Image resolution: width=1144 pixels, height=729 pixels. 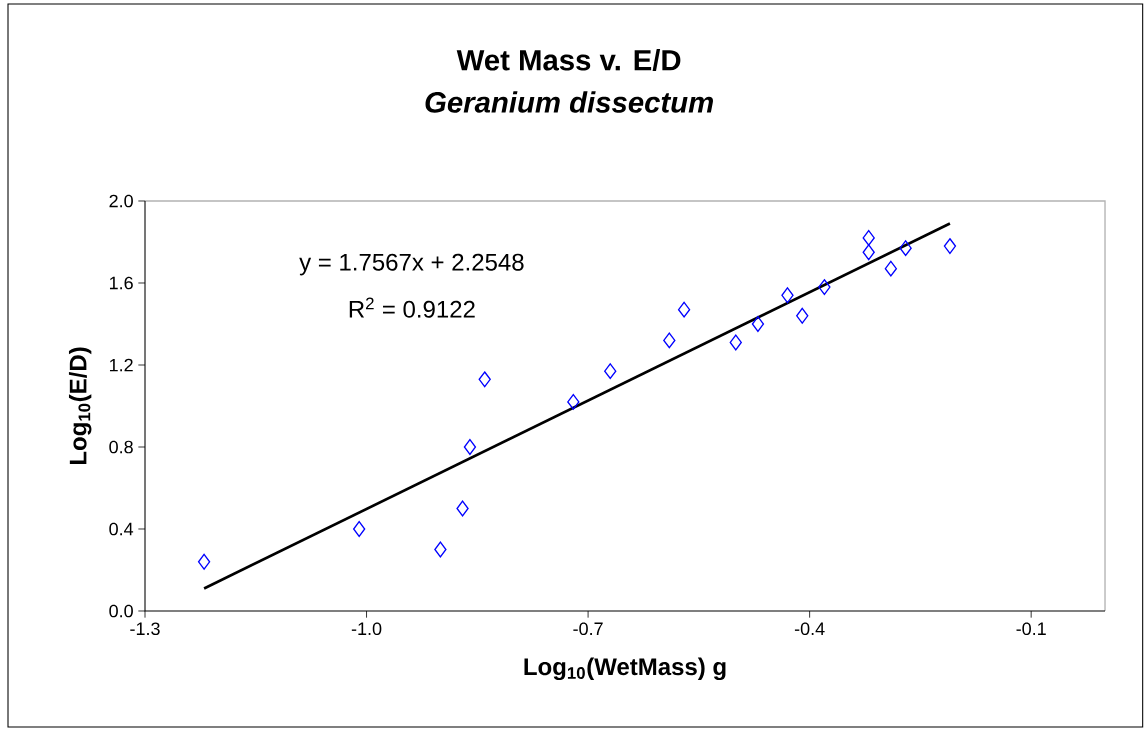 What do you see at coordinates (568, 60) in the screenshot?
I see `chart-title: Wet Mass v. E/D` at bounding box center [568, 60].